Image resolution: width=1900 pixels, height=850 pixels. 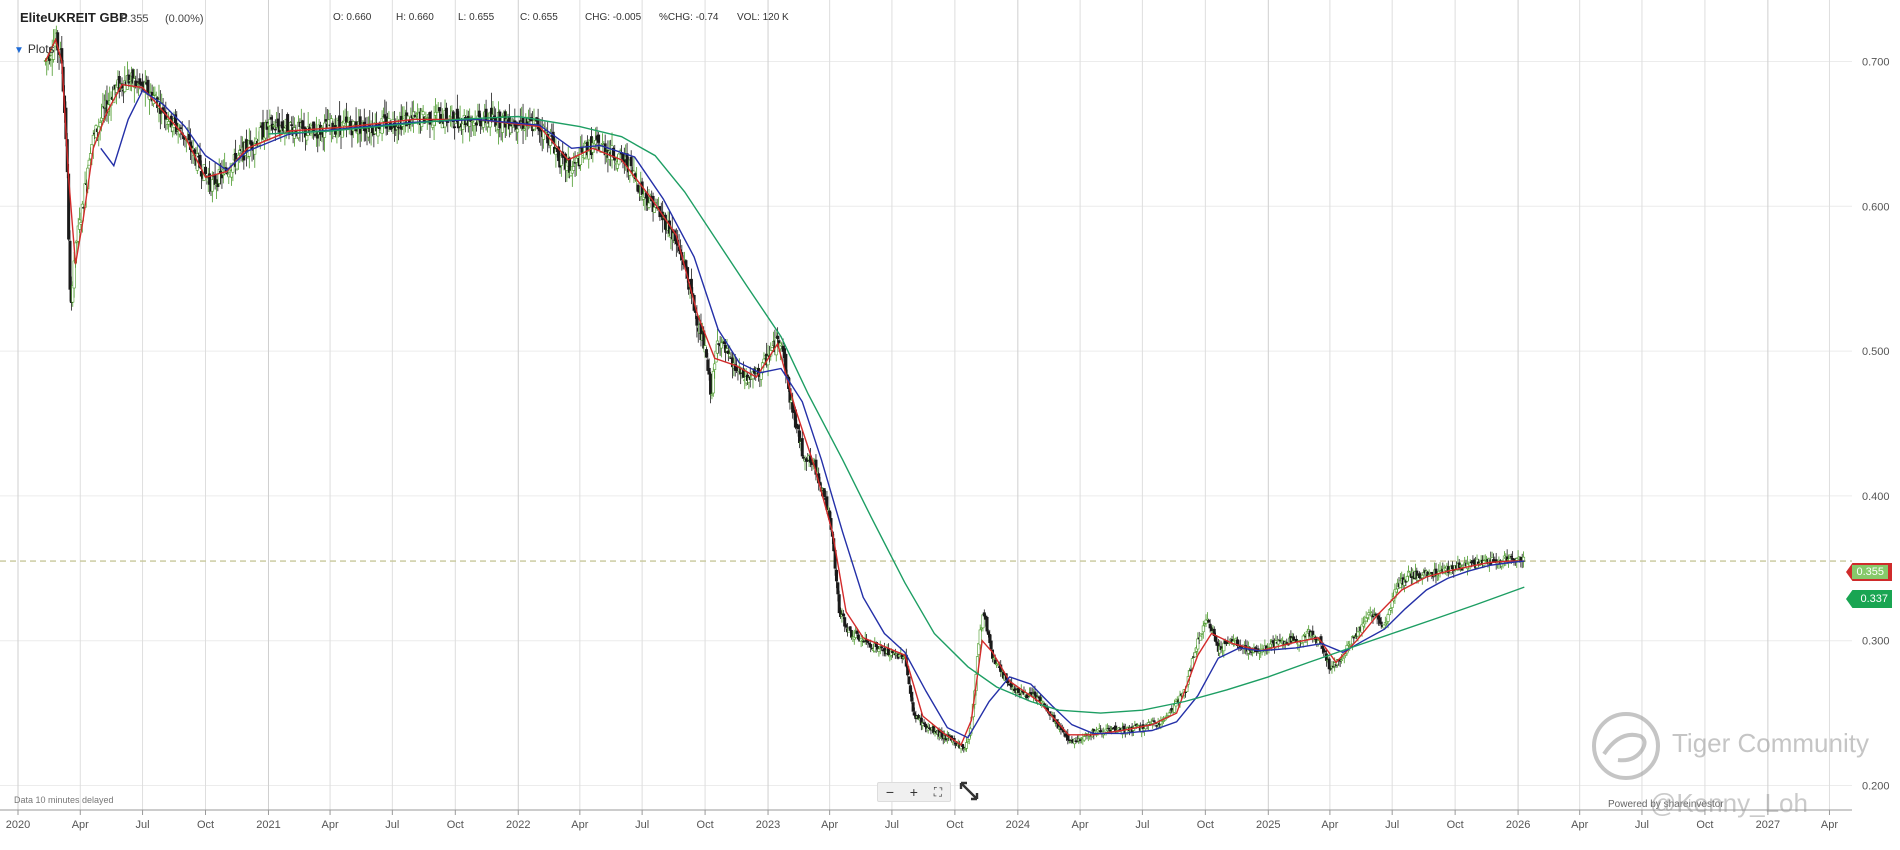 What do you see at coordinates (64, 800) in the screenshot?
I see `delayed-note: Data 10 minutes delayed` at bounding box center [64, 800].